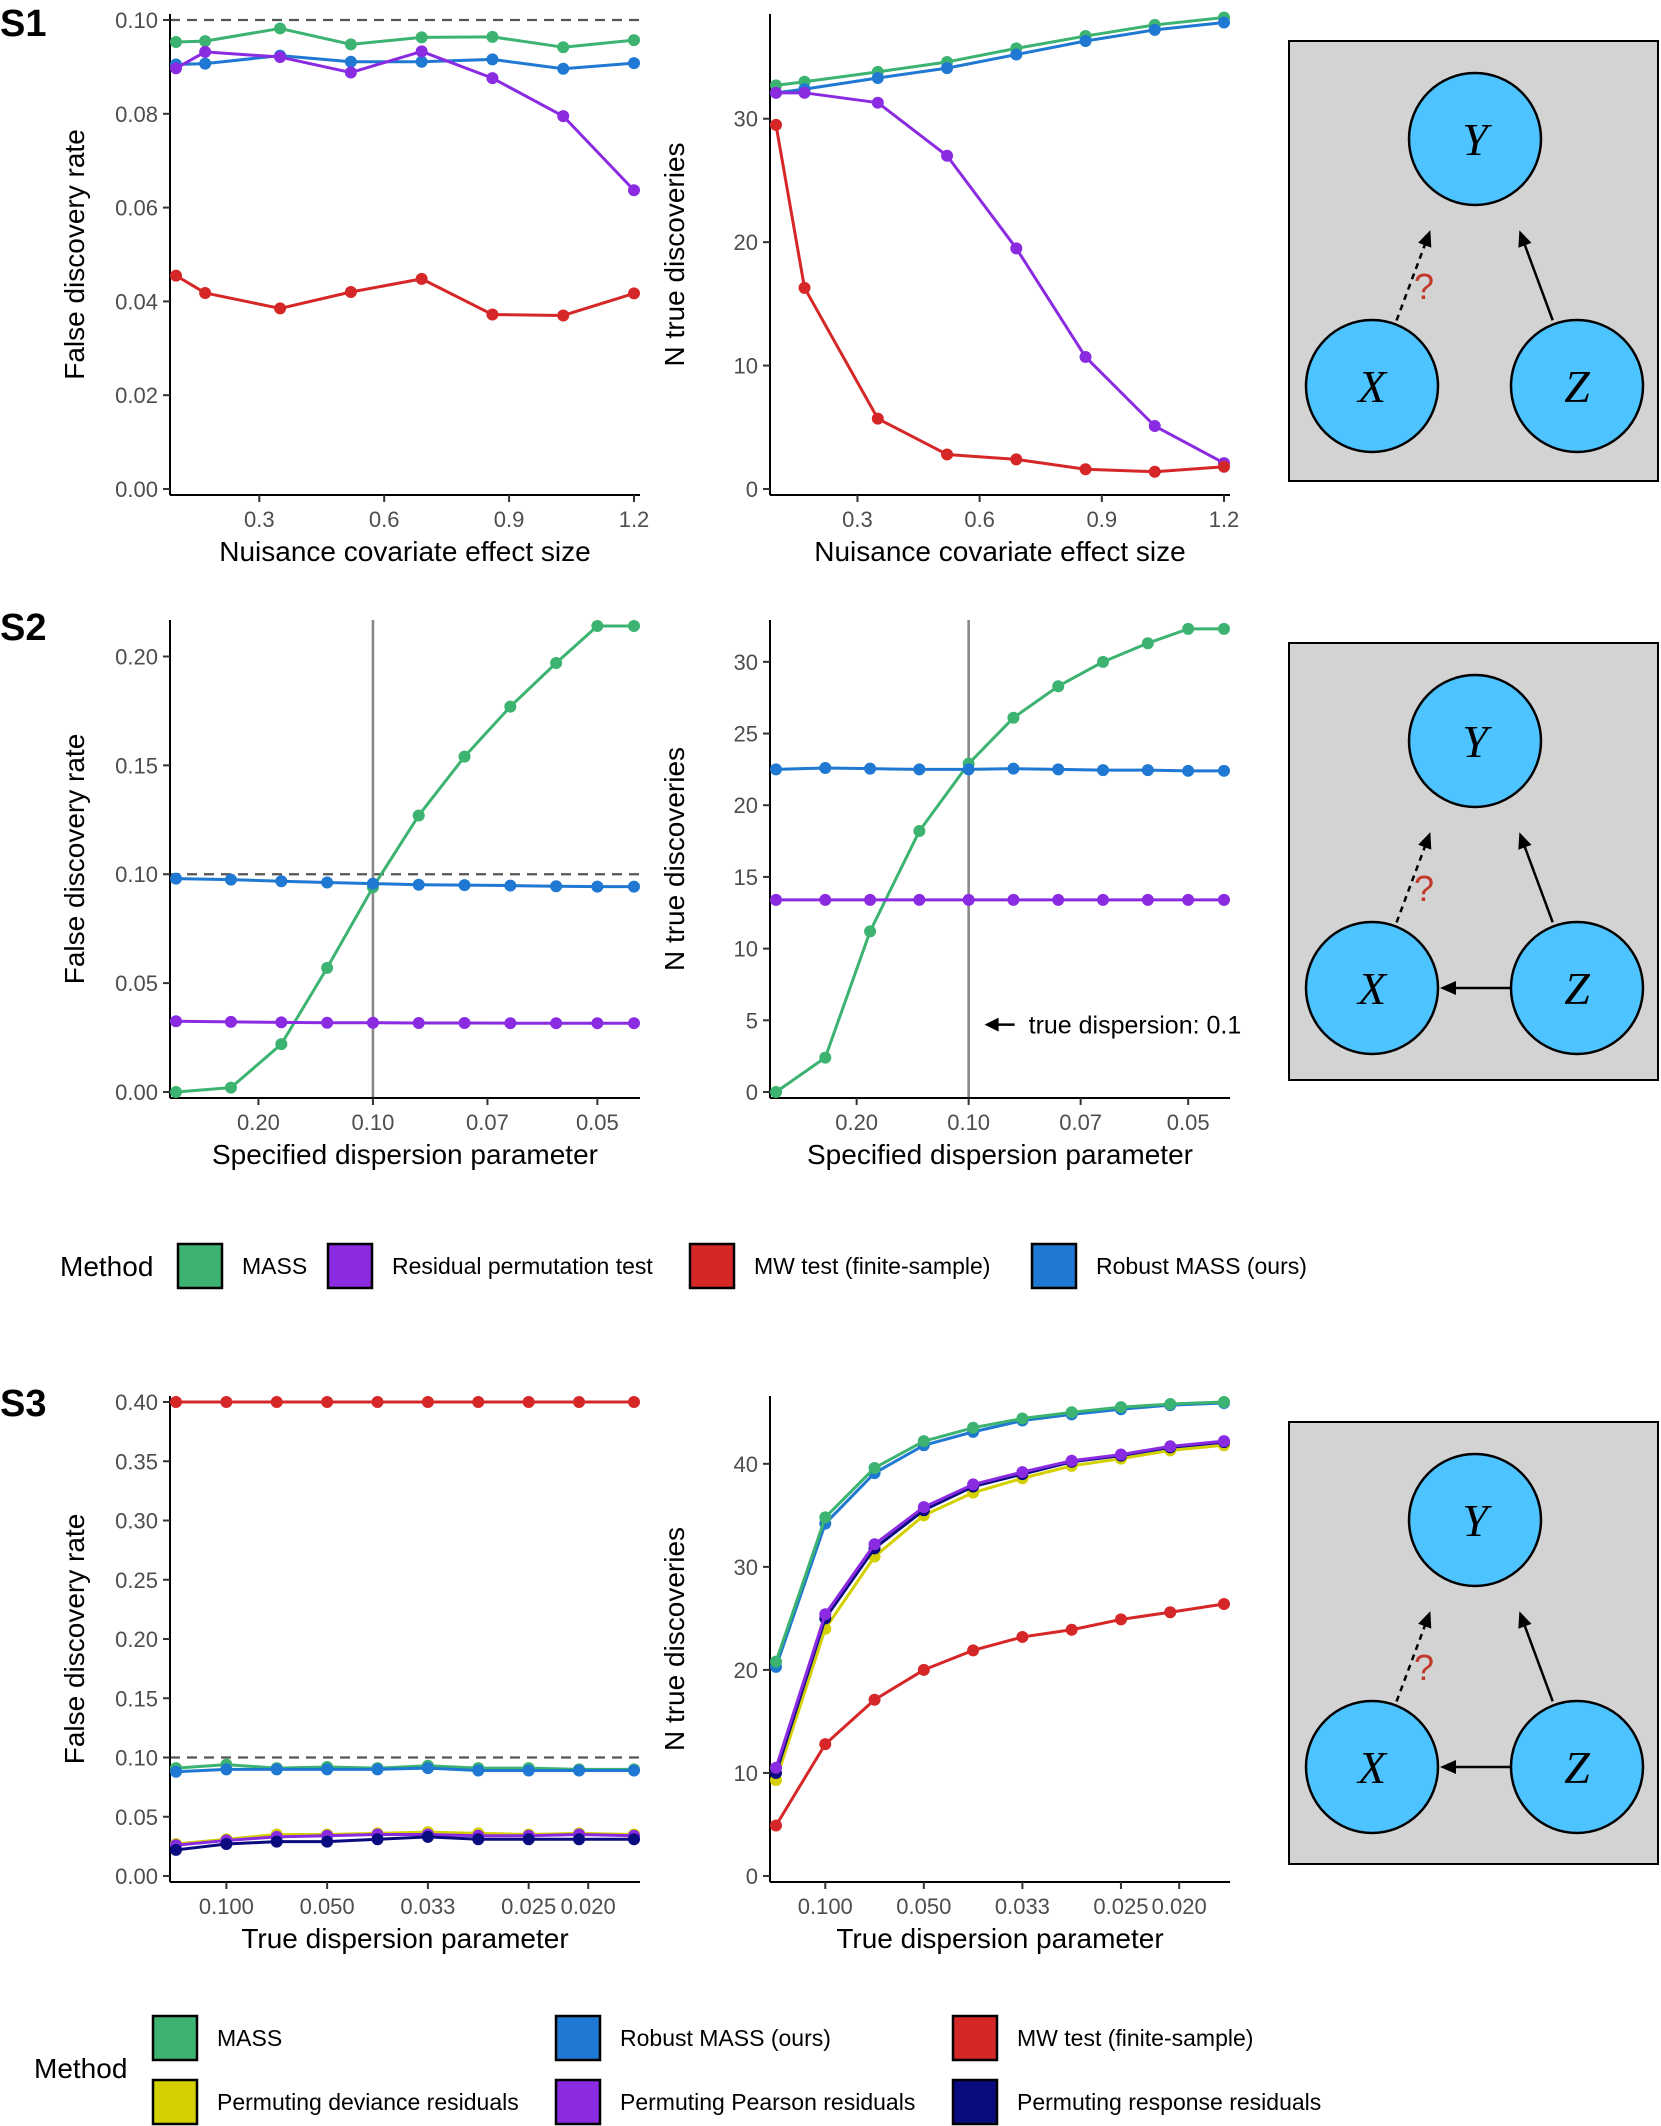 Image resolution: width=1661 pixels, height=2126 pixels. What do you see at coordinates (1477, 741) in the screenshot?
I see `dag-node-label-y: Y` at bounding box center [1477, 741].